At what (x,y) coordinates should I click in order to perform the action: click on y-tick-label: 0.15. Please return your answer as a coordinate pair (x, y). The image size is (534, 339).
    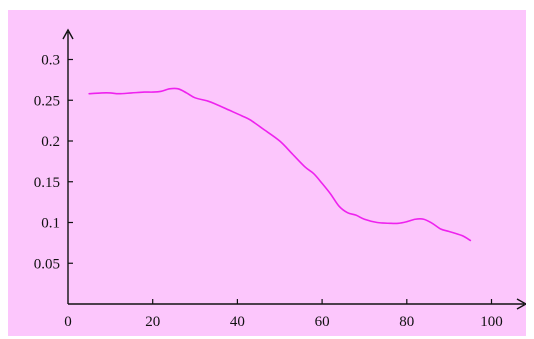
    Looking at the image, I should click on (47, 183).